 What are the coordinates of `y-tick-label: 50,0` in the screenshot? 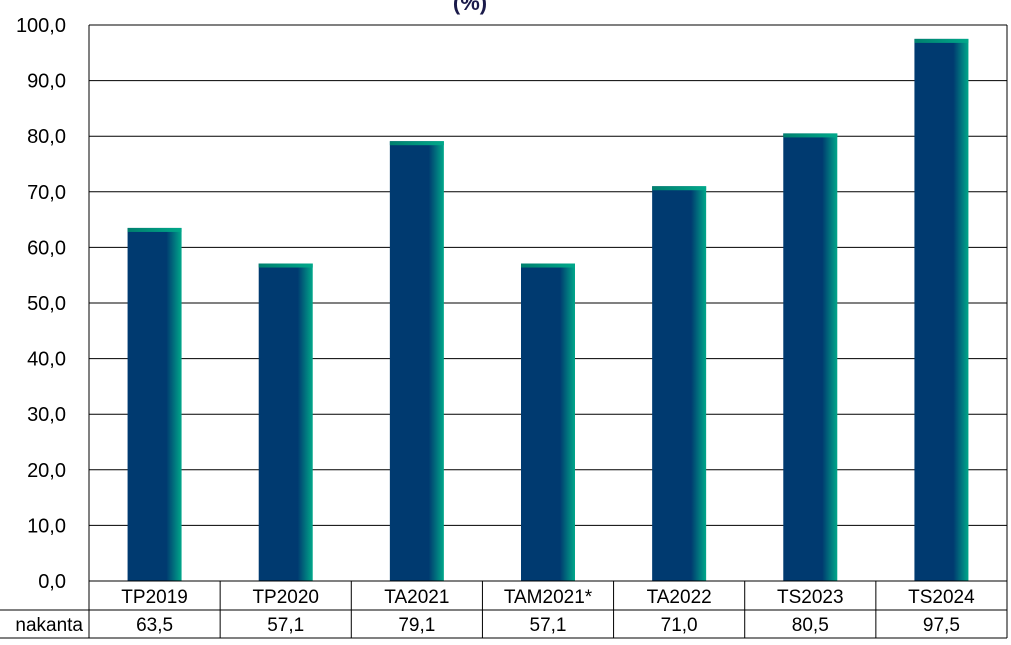 It's located at (46, 304).